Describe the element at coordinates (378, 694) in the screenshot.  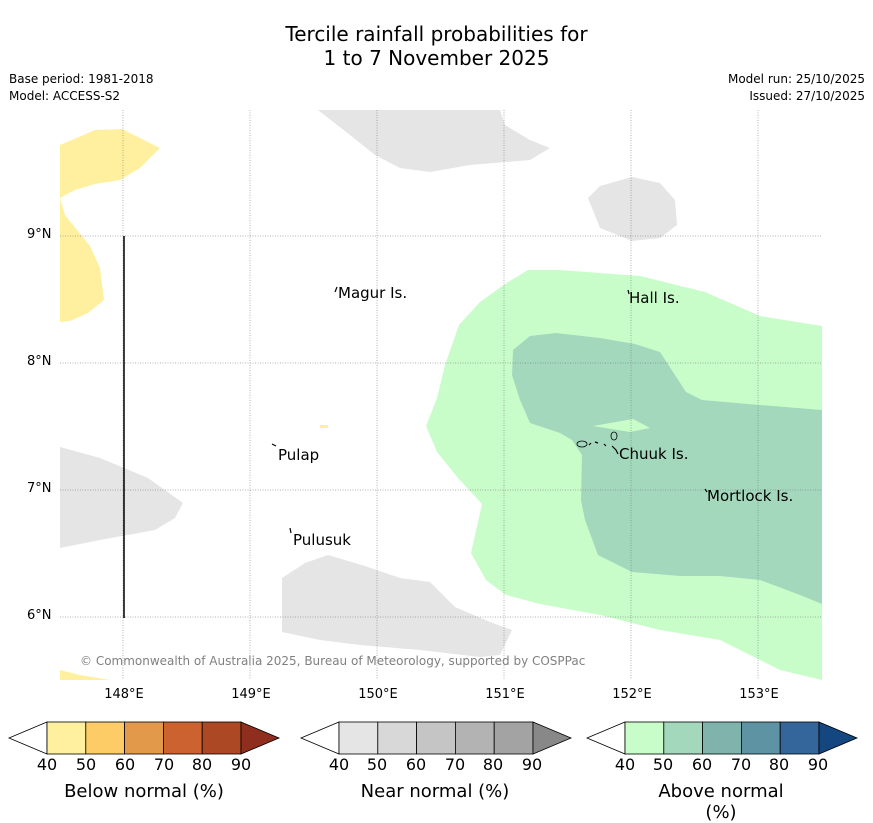
I see `lon-label-150e: 150°E` at that location.